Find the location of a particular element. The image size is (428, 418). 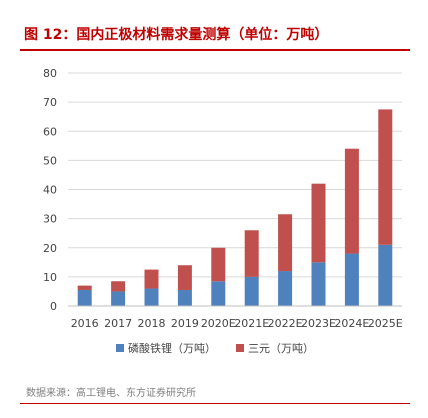

y-tick-label: 50 is located at coordinates (50, 160).